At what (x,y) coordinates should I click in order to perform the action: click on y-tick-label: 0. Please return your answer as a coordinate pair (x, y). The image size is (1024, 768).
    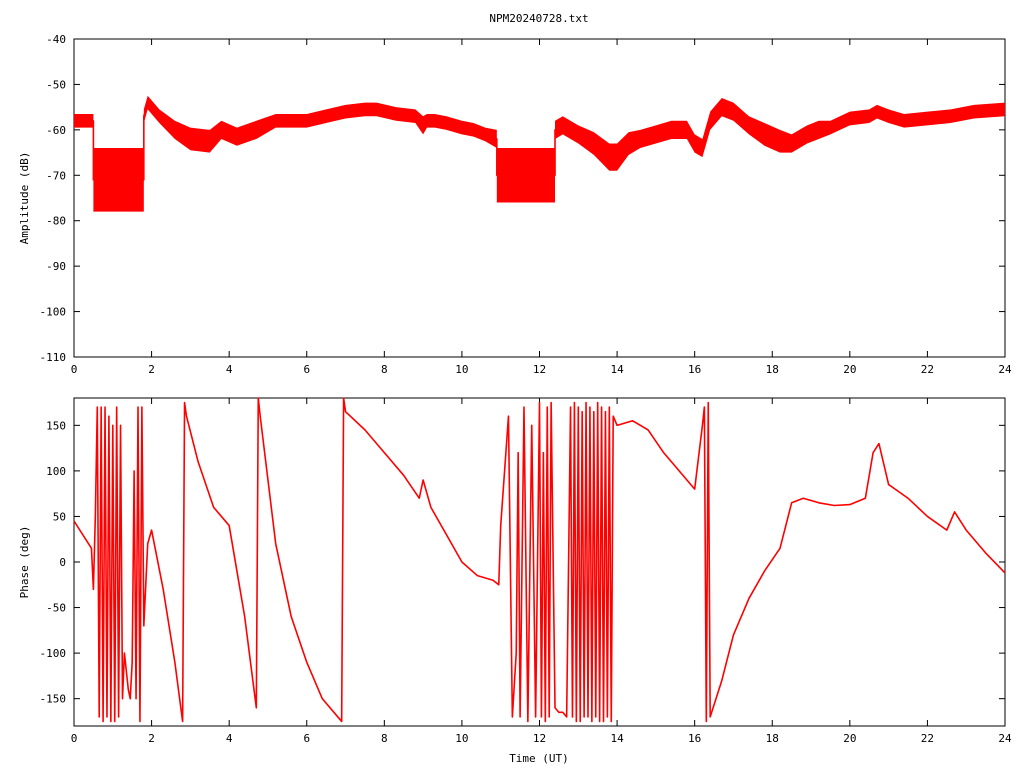
    Looking at the image, I should click on (62, 562).